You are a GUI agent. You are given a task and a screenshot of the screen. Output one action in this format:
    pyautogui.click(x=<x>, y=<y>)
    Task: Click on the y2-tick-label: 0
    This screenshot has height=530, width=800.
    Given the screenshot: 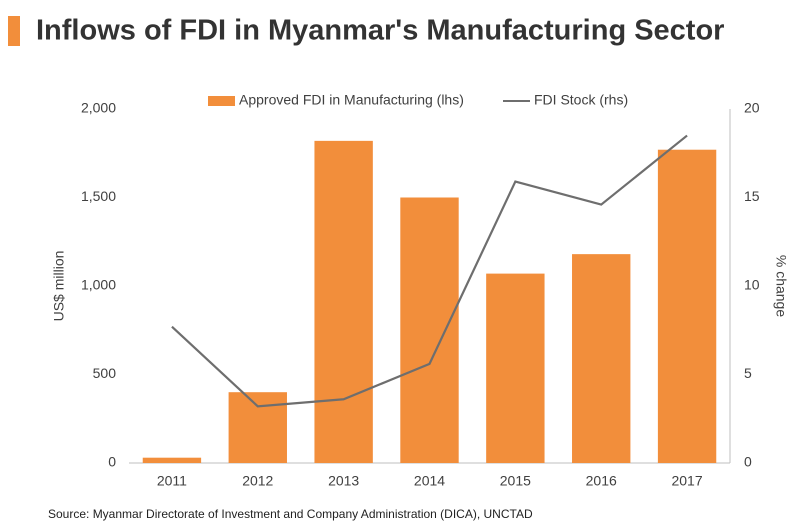 What is the action you would take?
    pyautogui.click(x=748, y=462)
    